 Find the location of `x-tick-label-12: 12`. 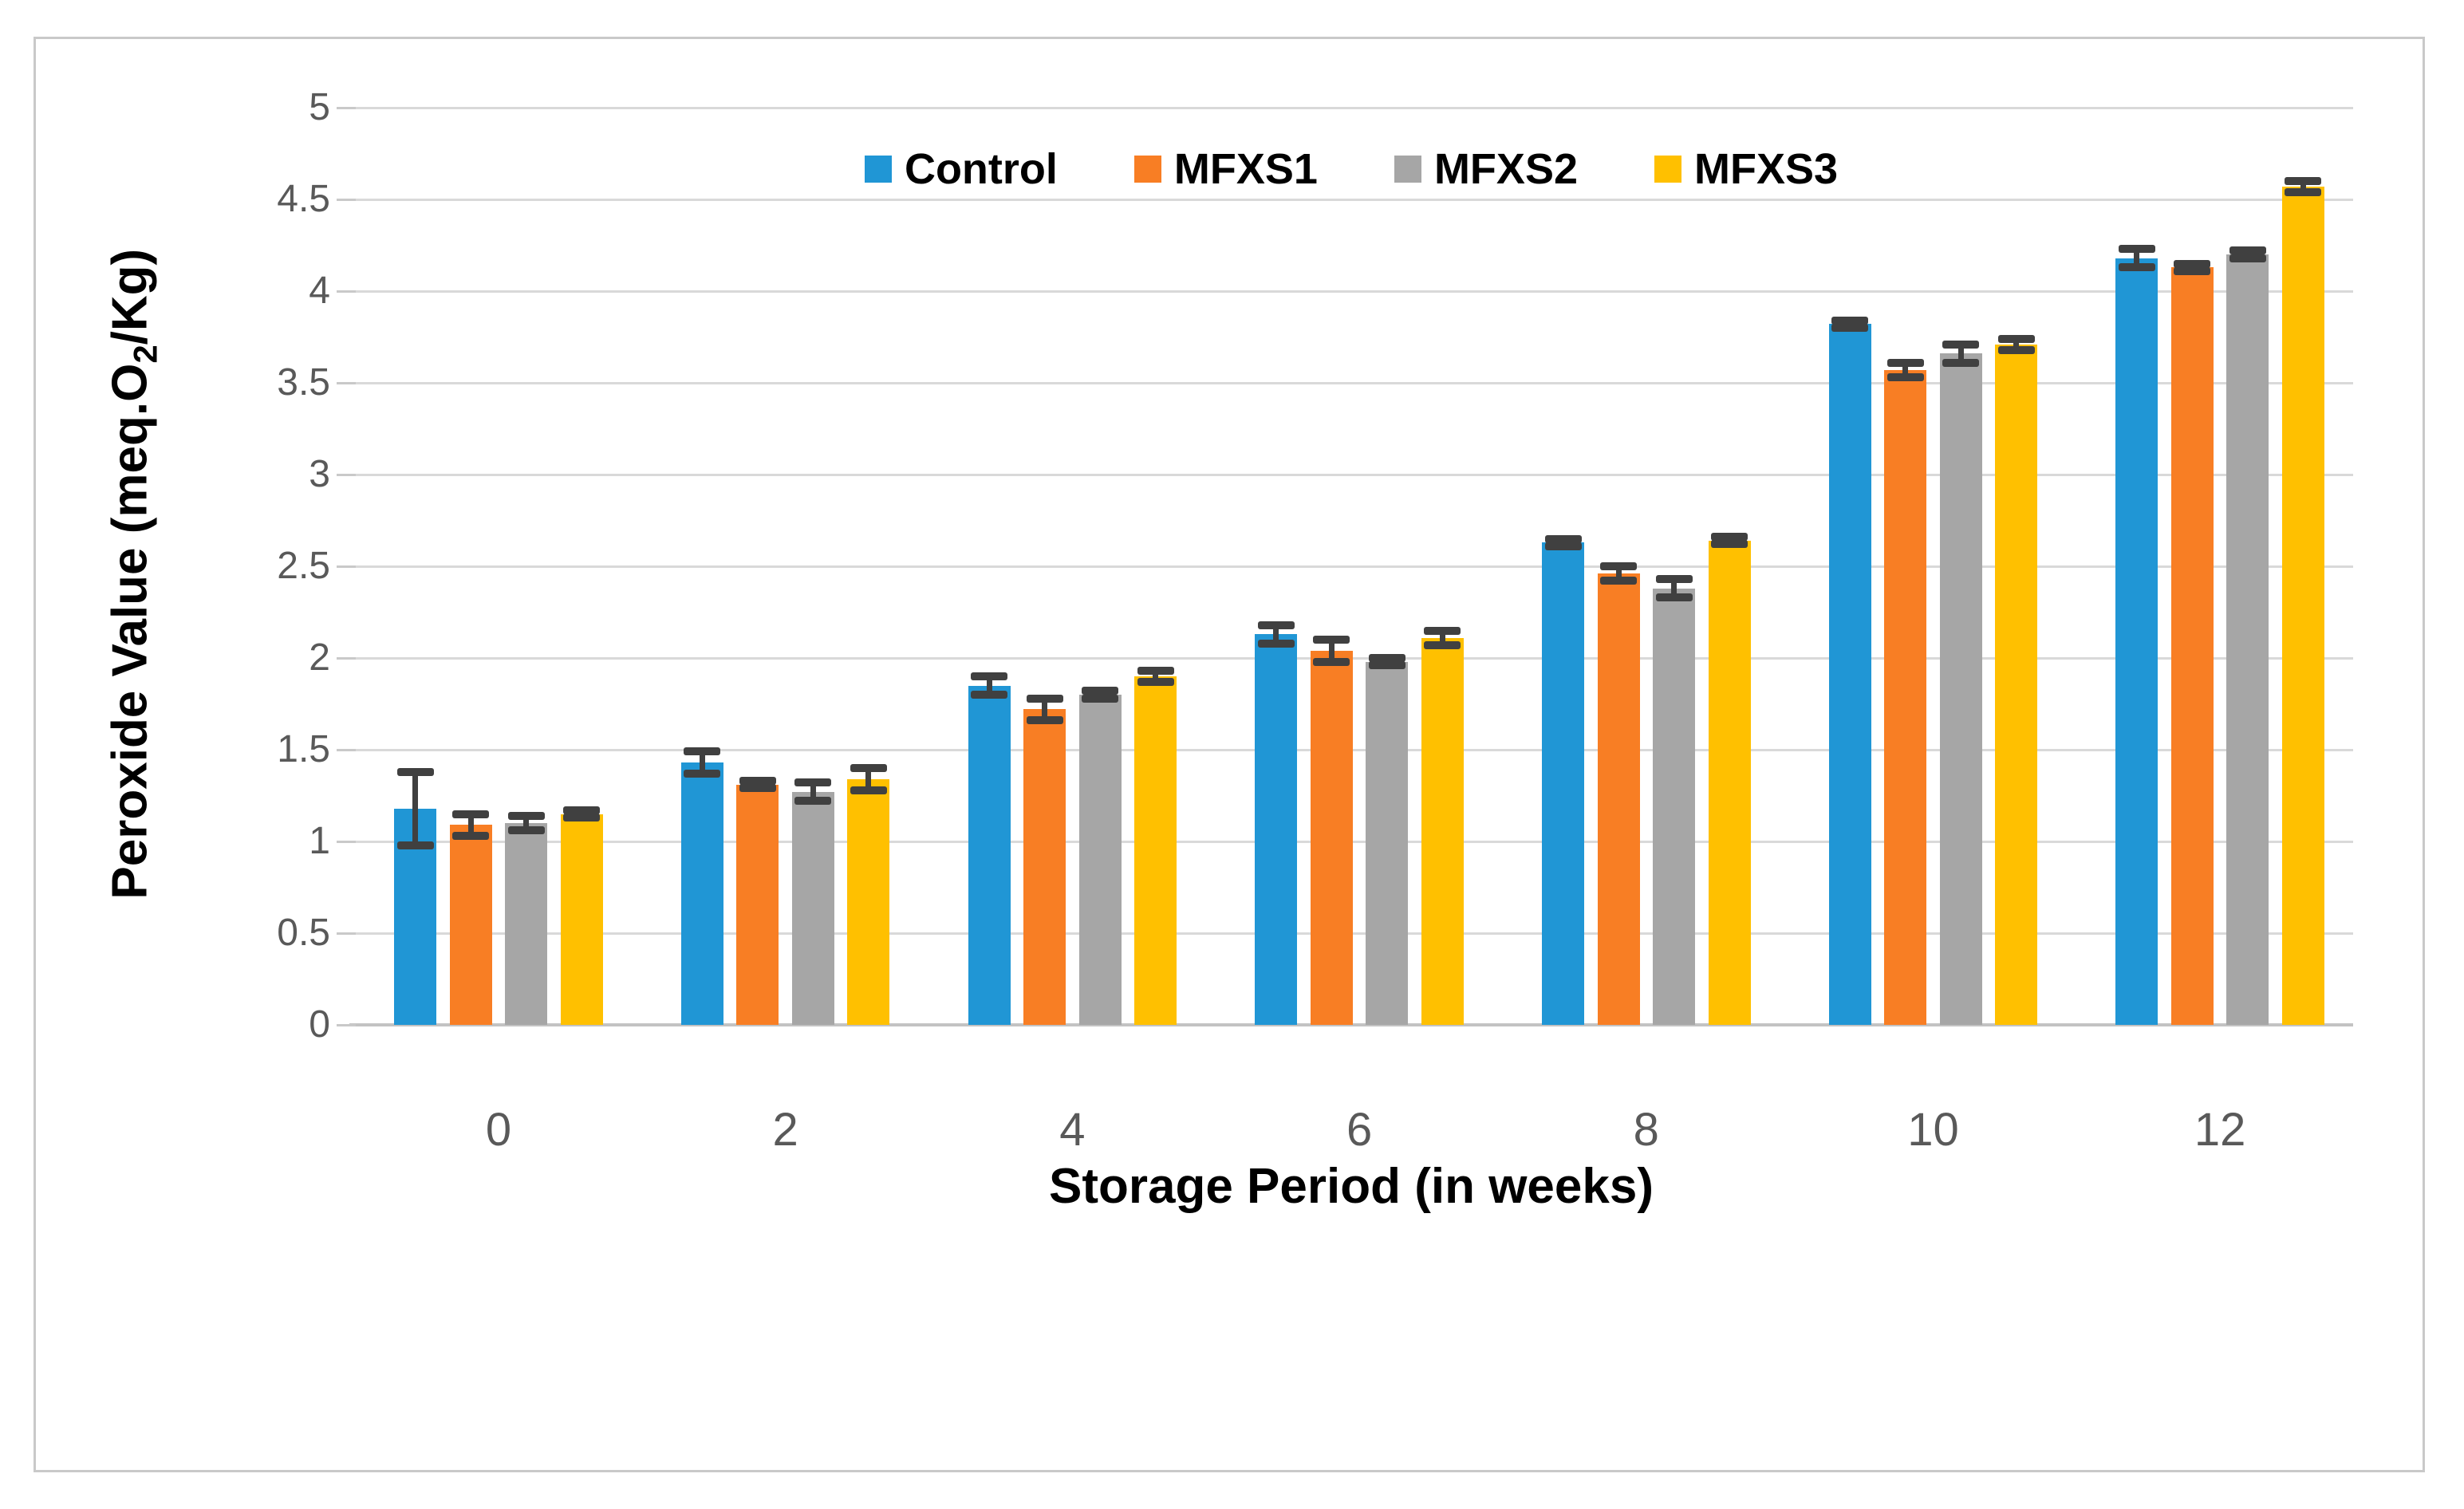

x-tick-label-12: 12 is located at coordinates (2220, 1130).